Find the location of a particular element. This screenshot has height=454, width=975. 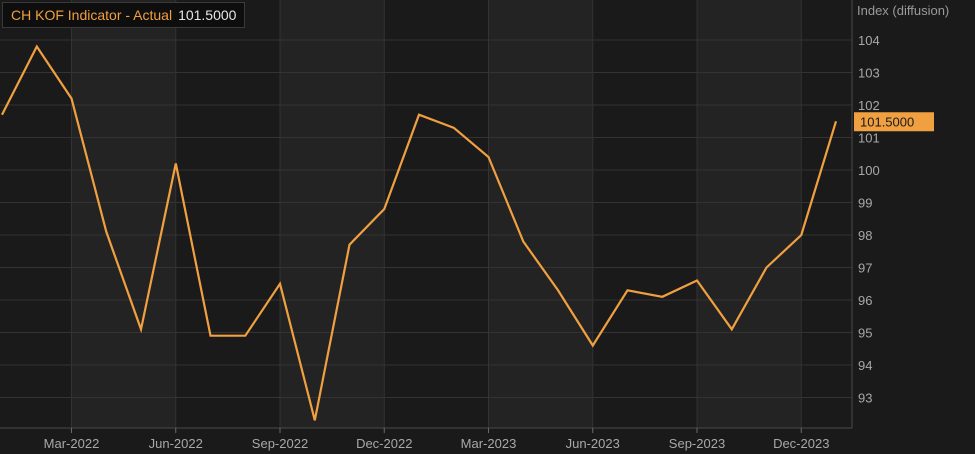

x-tick-label: Dec-2022 is located at coordinates (384, 443).